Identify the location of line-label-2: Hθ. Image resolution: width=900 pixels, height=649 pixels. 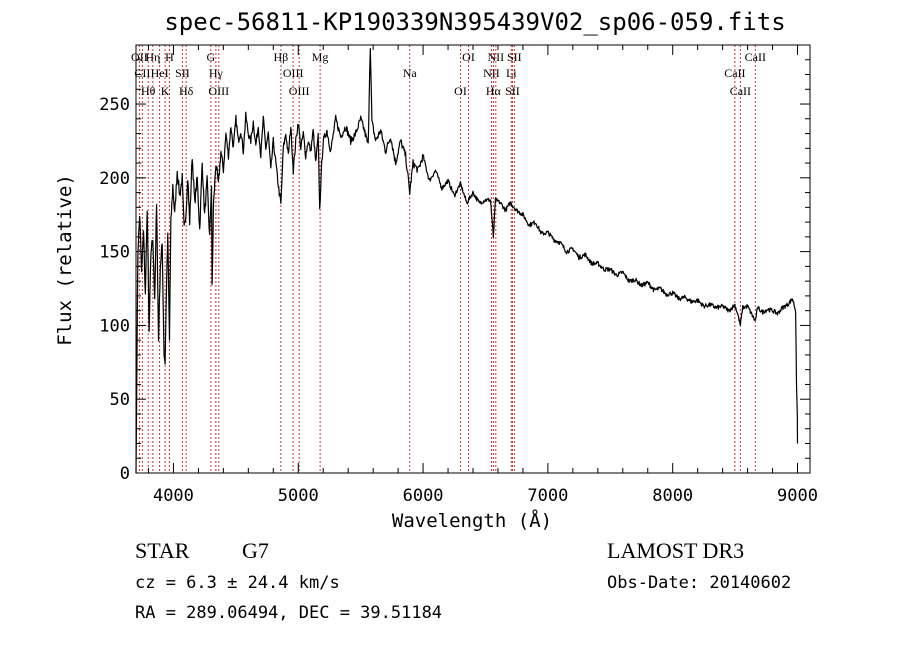
(148, 91).